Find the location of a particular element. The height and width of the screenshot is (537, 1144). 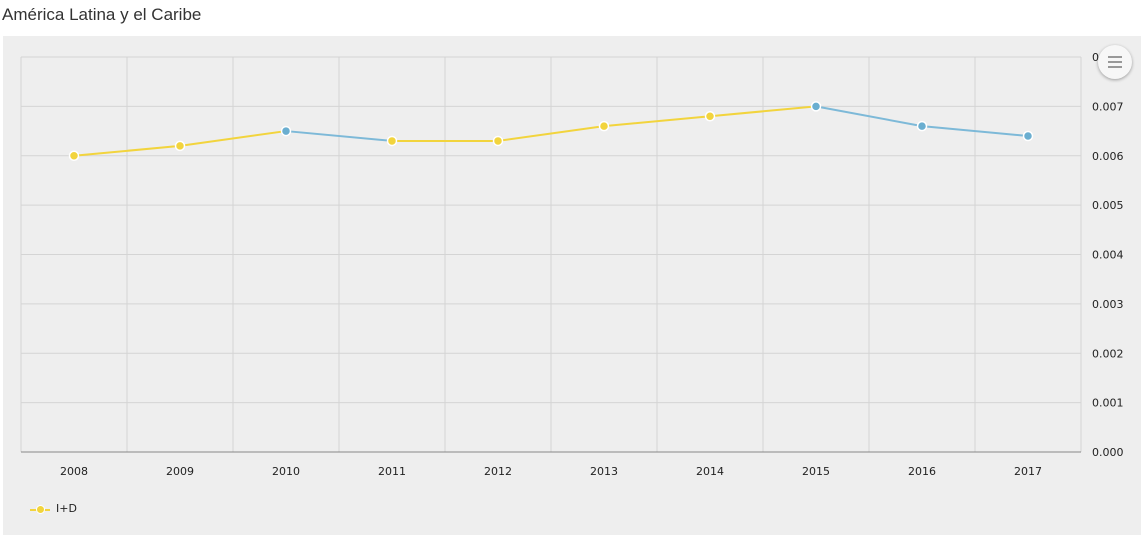

legend-marker-icon is located at coordinates (40, 509).